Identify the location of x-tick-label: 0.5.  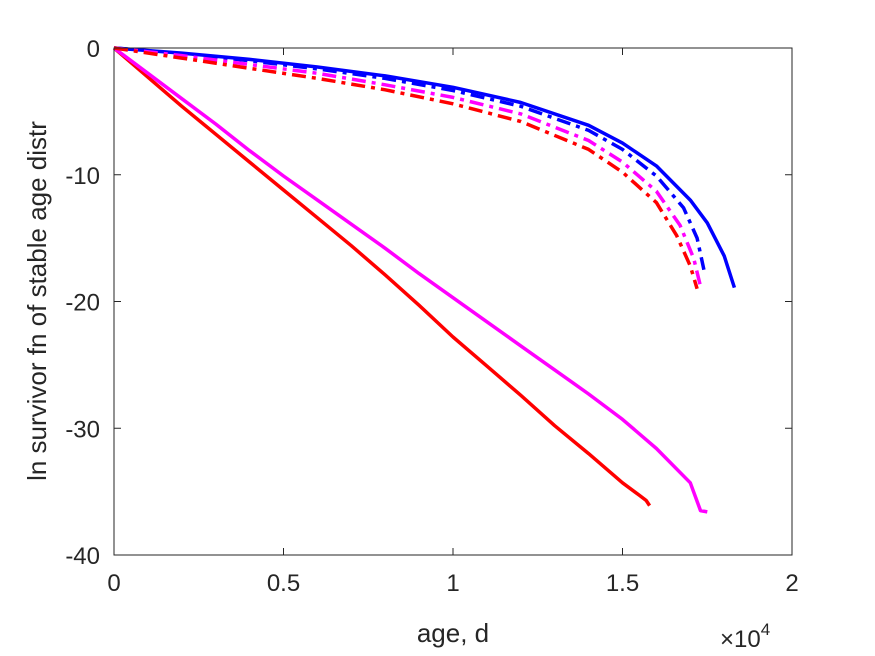
(283, 583).